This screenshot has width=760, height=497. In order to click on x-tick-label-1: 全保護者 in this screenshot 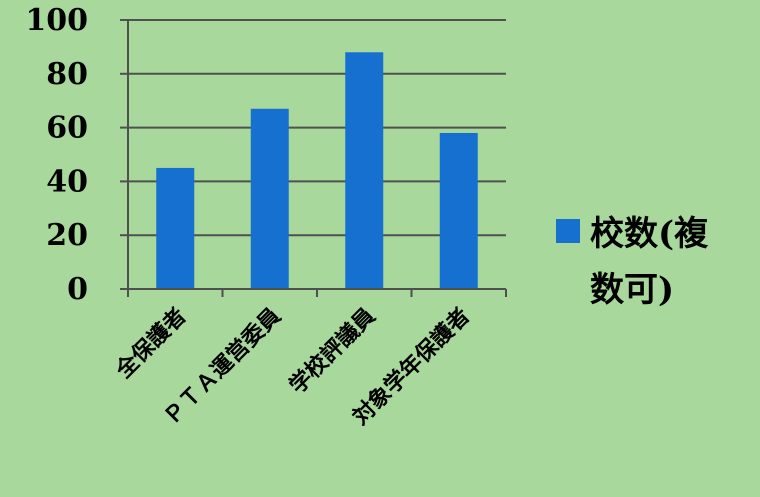, I will do `click(150, 343)`.